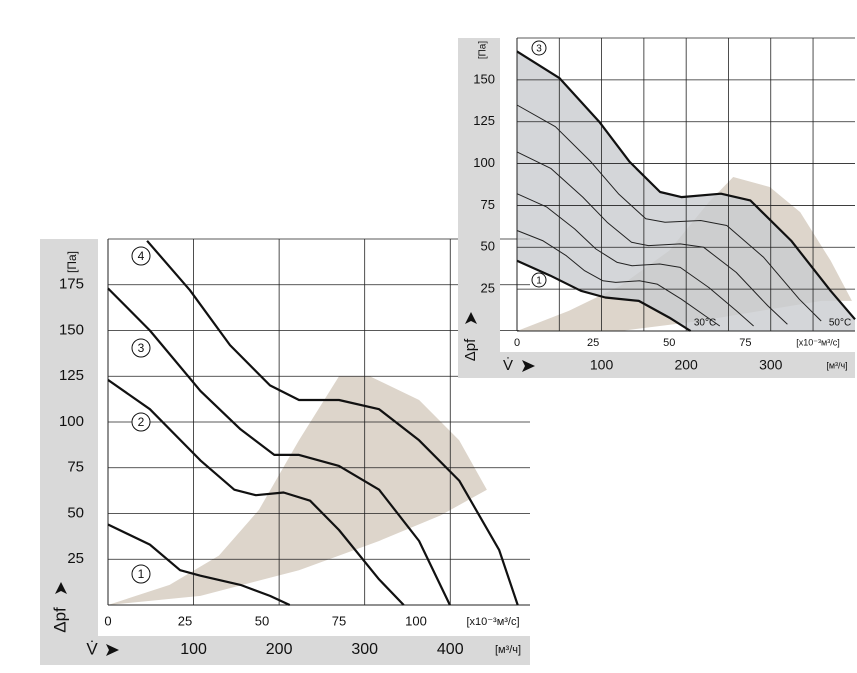 Image resolution: width=857 pixels, height=673 pixels. I want to click on y-tick-label: 175, so click(71, 284).